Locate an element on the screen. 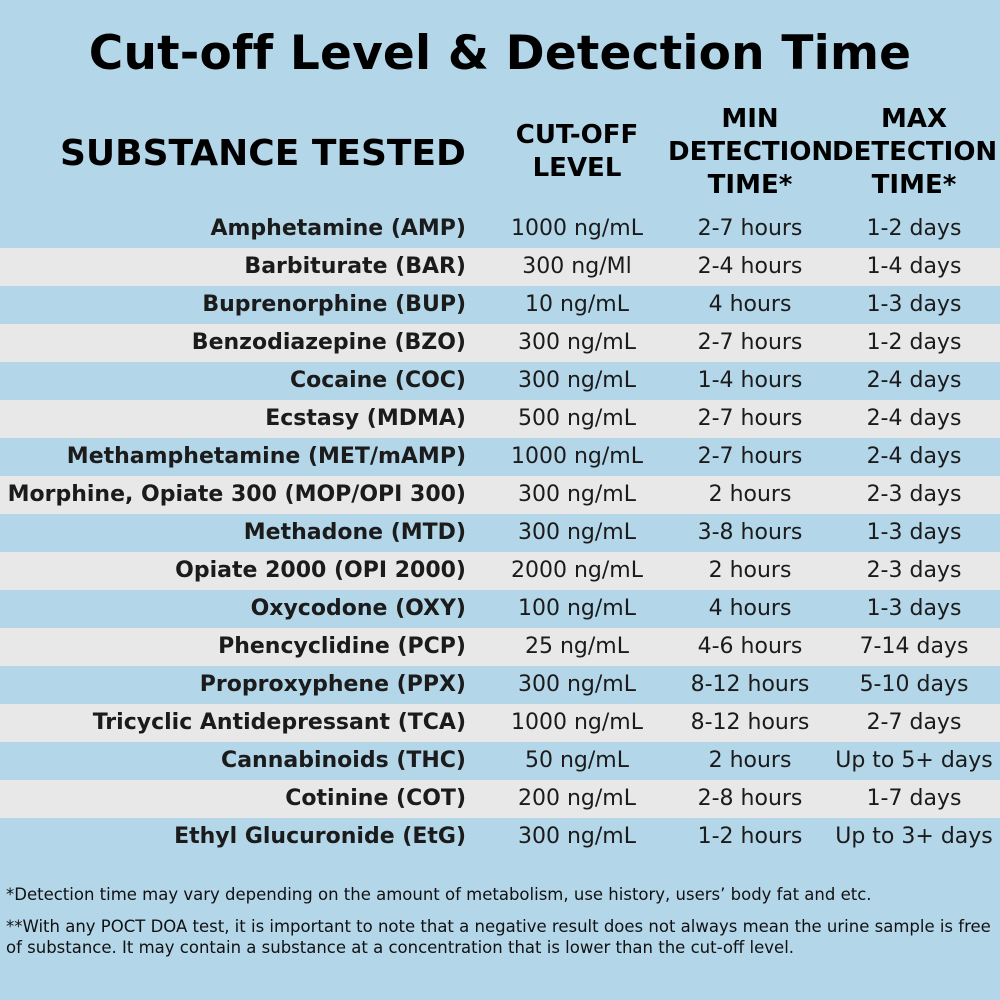 The image size is (1000, 1000). substance-name: Oxycodone (OXY) is located at coordinates (358, 608).